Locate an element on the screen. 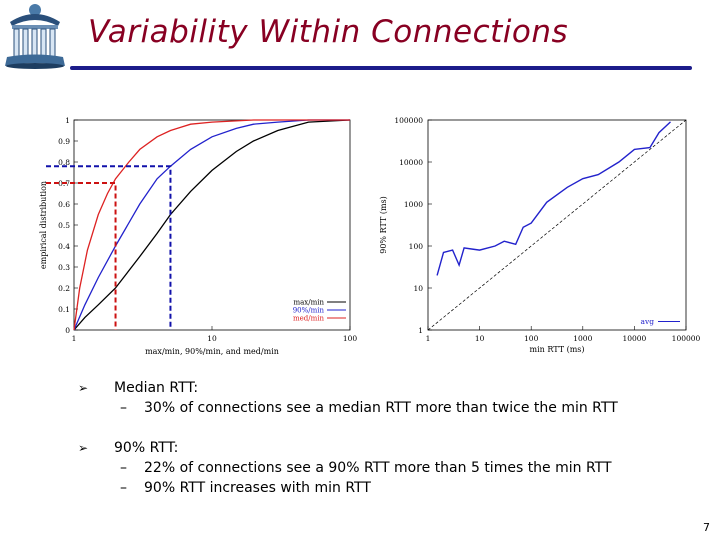 This screenshot has height=540, width=720. series-line-avg is located at coordinates (553, 198).